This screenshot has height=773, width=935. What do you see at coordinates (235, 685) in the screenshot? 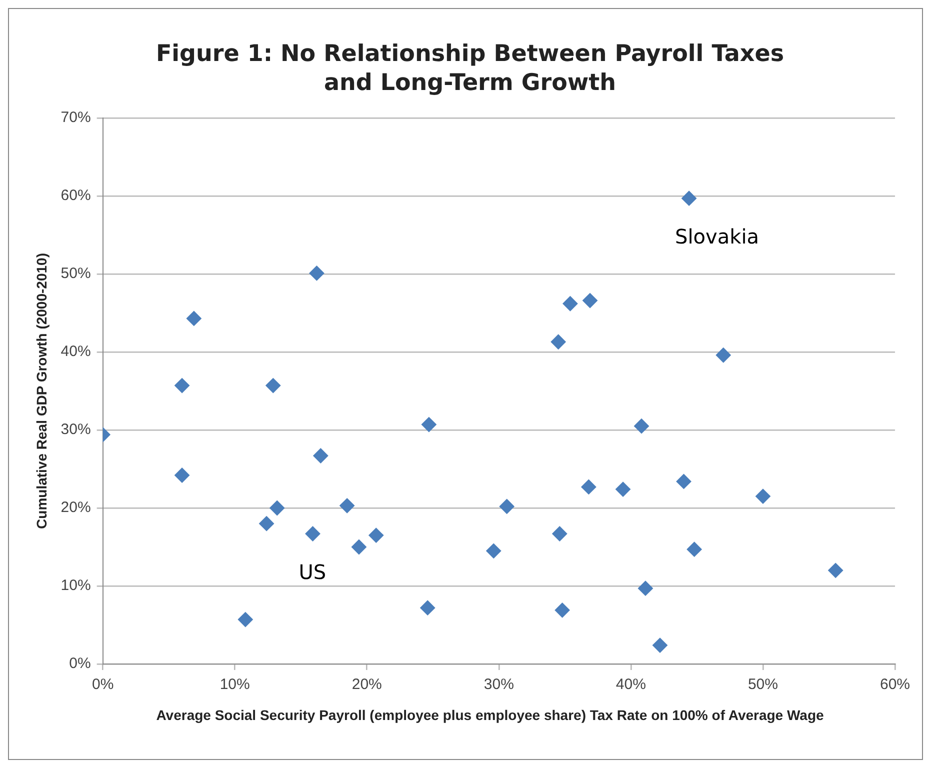
I see `x-tick-label: 10%` at bounding box center [235, 685].